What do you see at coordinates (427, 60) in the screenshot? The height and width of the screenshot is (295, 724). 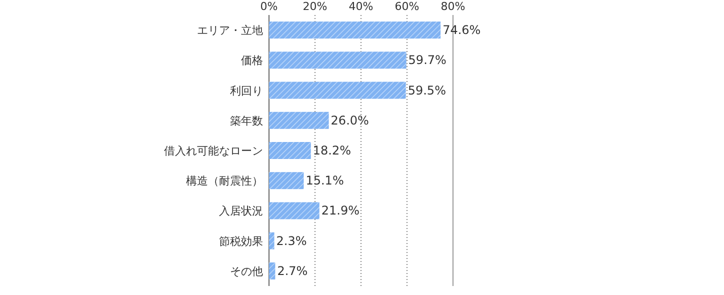 I see `data-label: 59.7%` at bounding box center [427, 60].